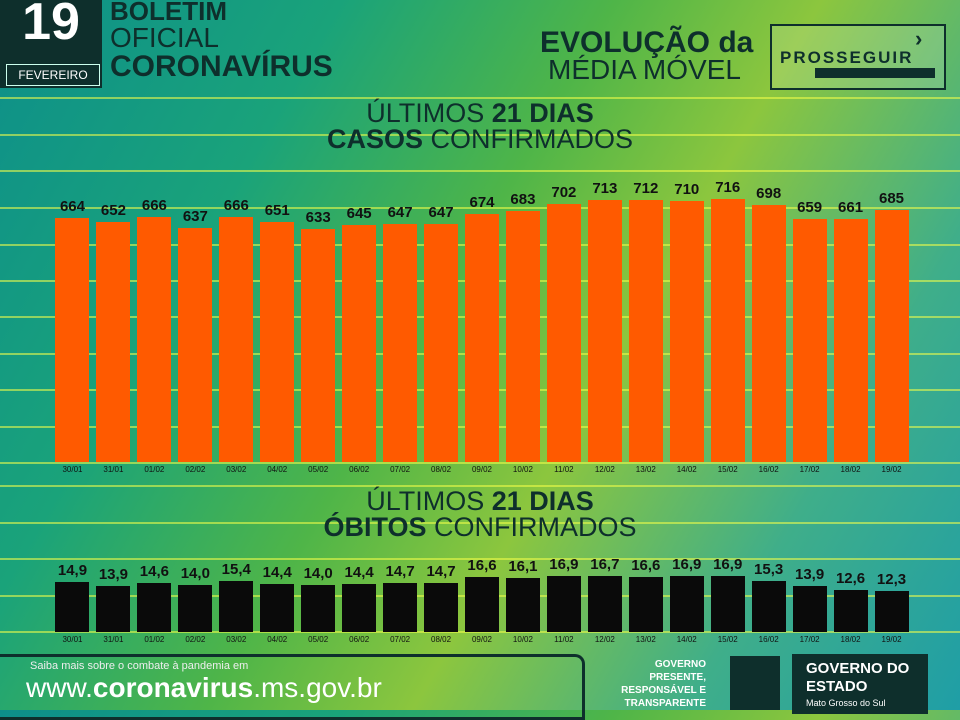 The height and width of the screenshot is (720, 960). Describe the element at coordinates (851, 207) in the screenshot. I see `value-label: 661` at that location.